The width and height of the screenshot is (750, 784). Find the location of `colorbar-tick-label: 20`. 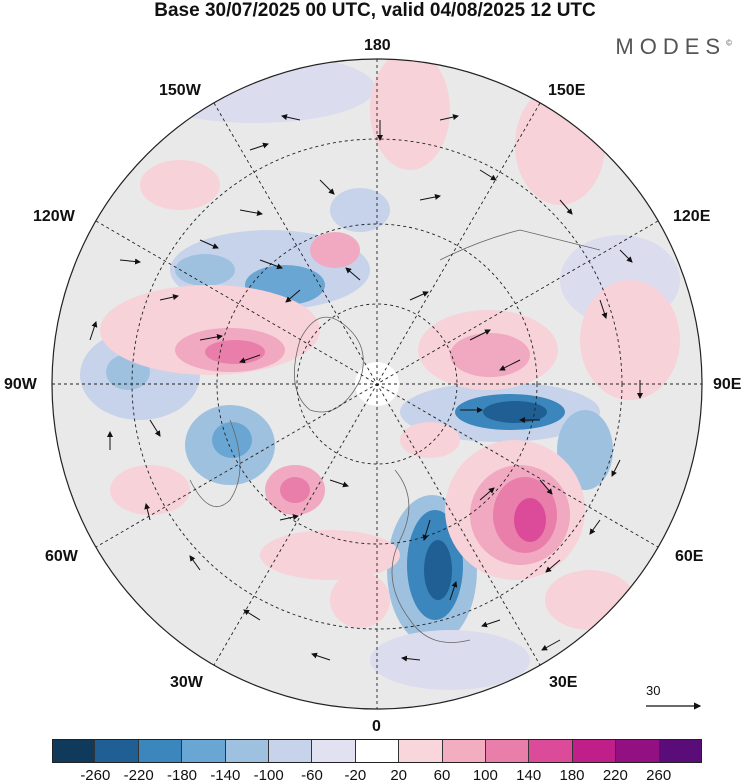

colorbar-tick-label: 20 is located at coordinates (398, 775).